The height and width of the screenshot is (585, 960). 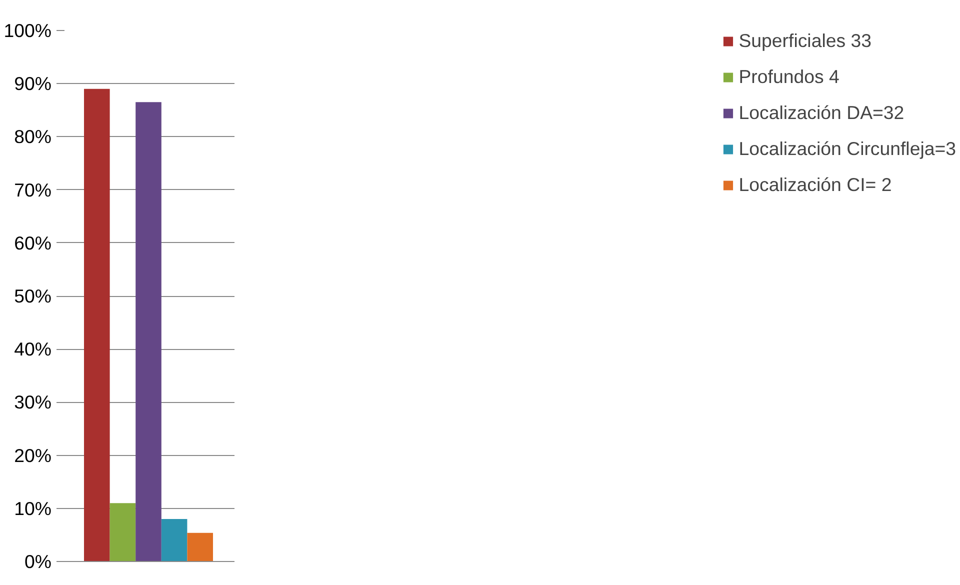 What do you see at coordinates (28, 30) in the screenshot?
I see `y-tick-label: 100%` at bounding box center [28, 30].